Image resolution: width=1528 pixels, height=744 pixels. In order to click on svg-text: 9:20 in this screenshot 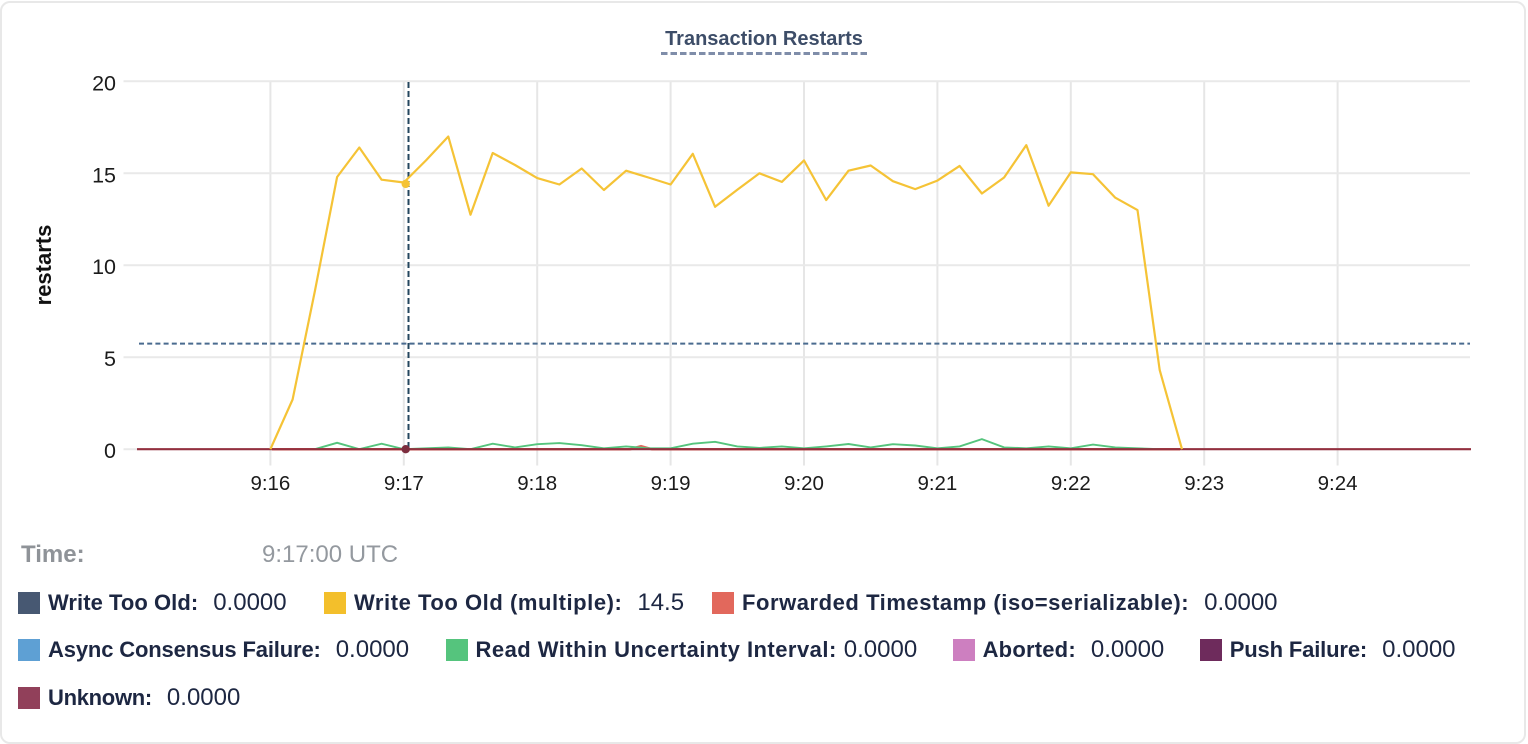, I will do `click(804, 483)`.